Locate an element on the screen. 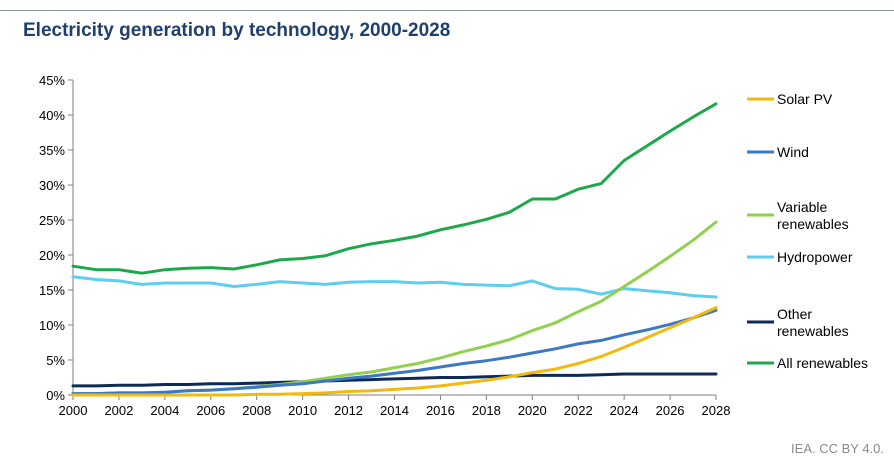 This screenshot has height=470, width=894. x-tick-label: 2020 is located at coordinates (532, 410).